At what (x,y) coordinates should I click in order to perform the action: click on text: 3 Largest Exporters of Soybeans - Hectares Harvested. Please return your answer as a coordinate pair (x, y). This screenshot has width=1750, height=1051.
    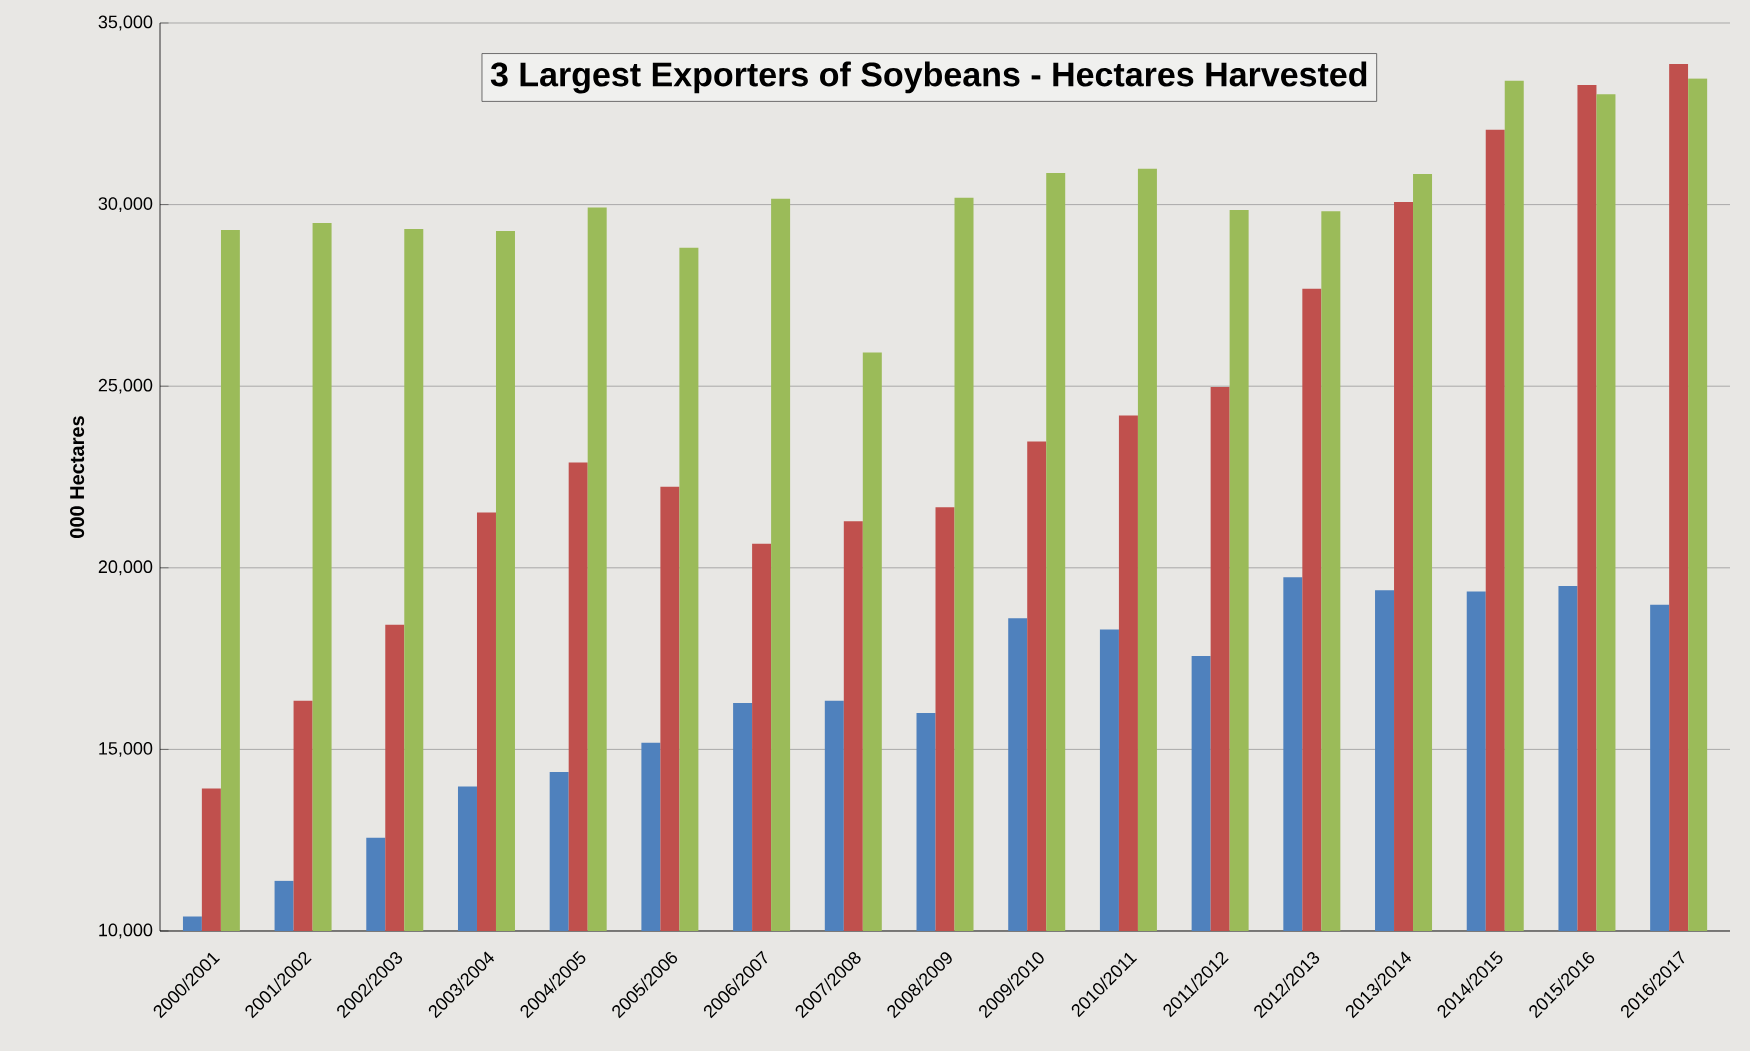
    Looking at the image, I should click on (928, 77).